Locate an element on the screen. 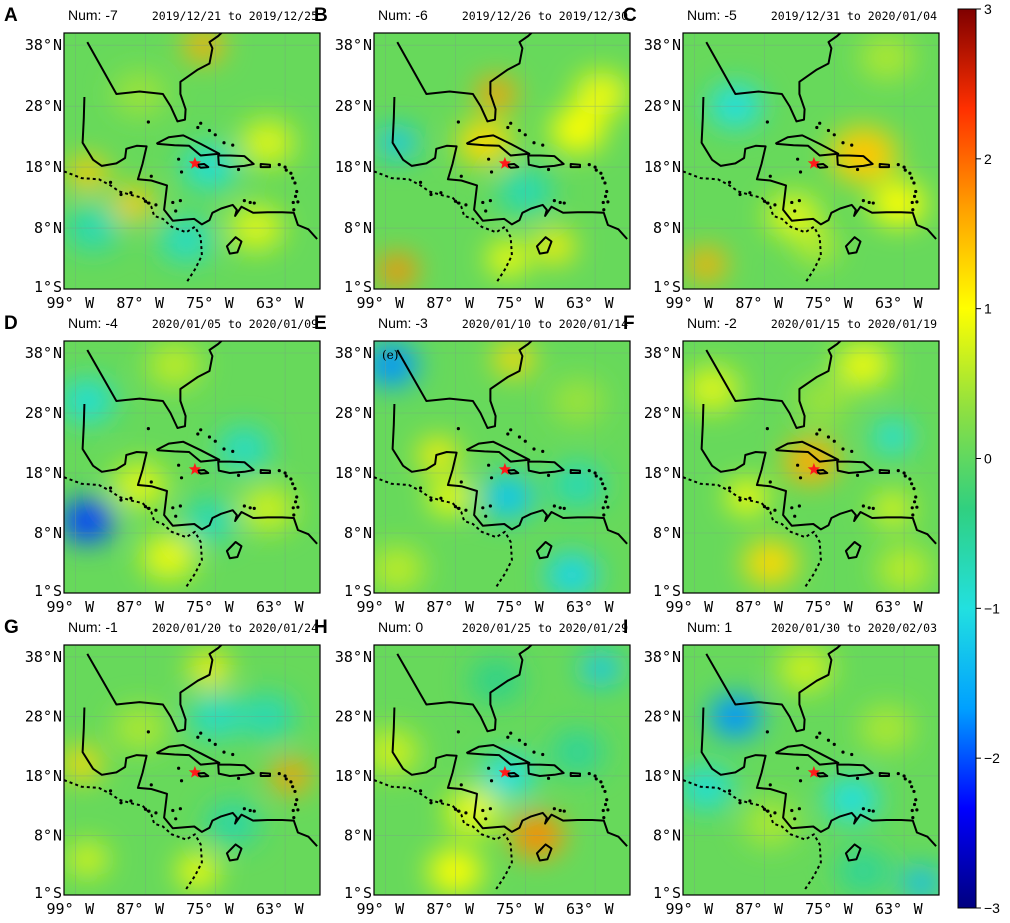 The height and width of the screenshot is (923, 1010). panel-num-label: Num: -4 is located at coordinates (93, 323).